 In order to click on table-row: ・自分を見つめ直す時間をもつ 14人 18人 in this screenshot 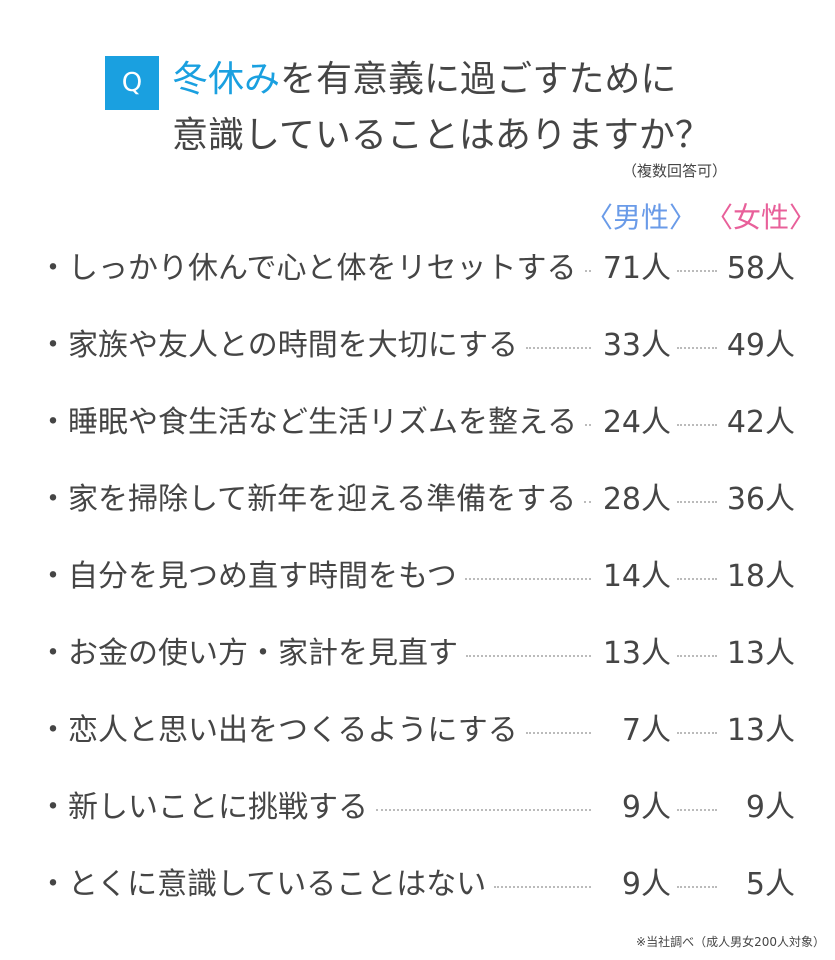, I will do `click(416, 573)`.